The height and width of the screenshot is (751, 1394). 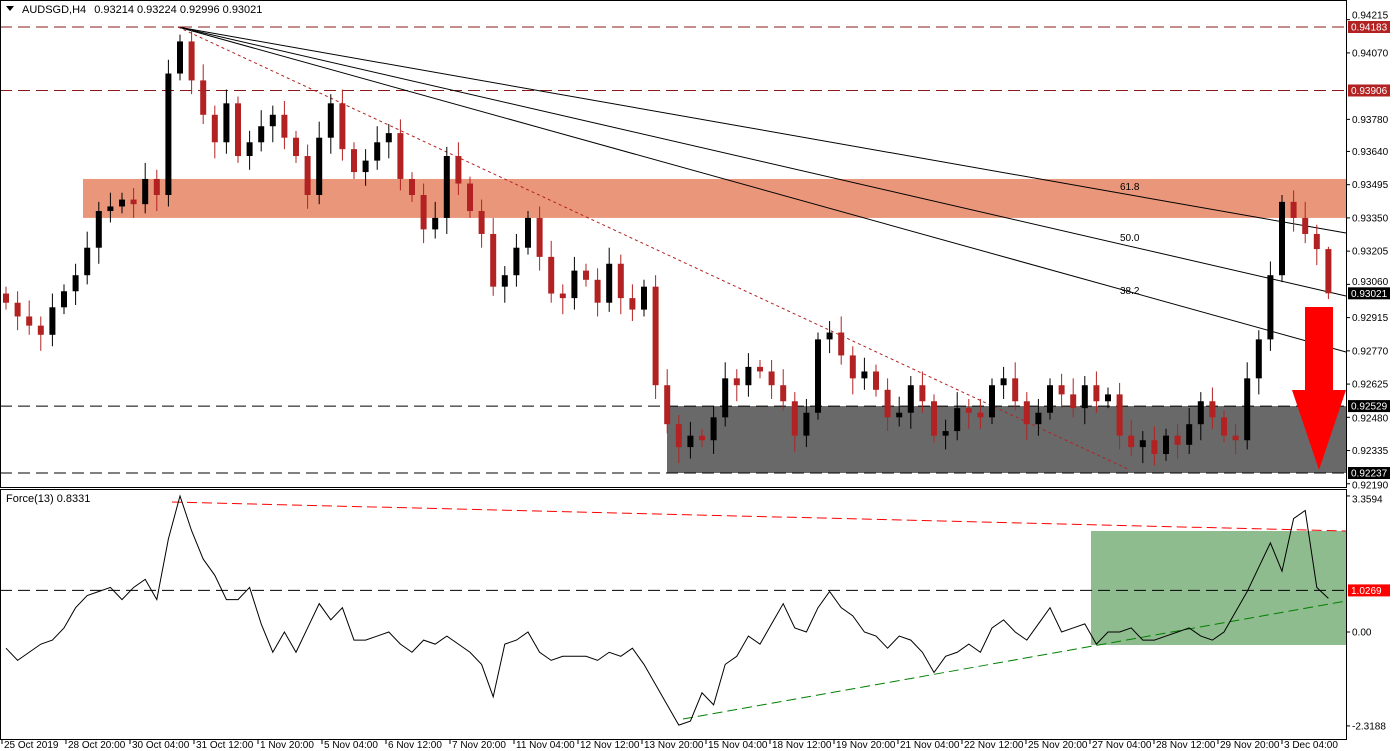 What do you see at coordinates (1370, 185) in the screenshot?
I see `price-tick-label: 0.93495` at bounding box center [1370, 185].